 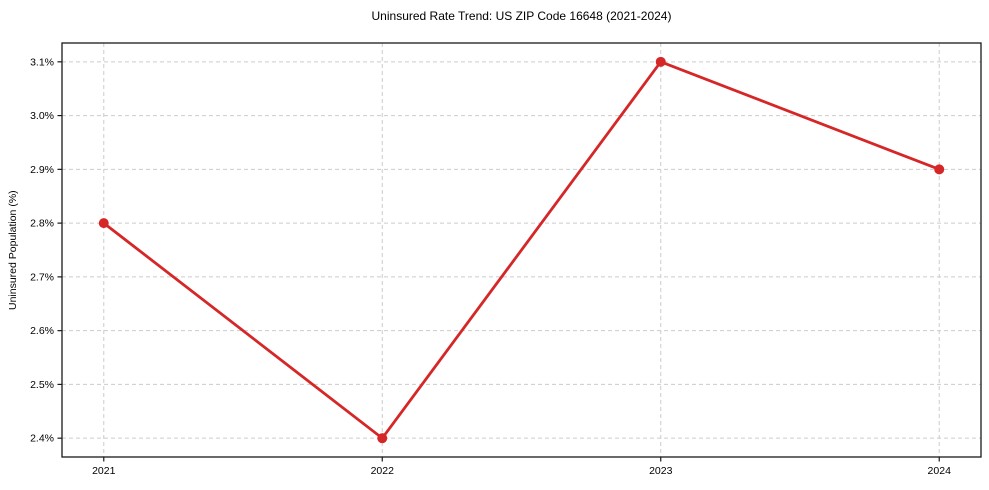 What do you see at coordinates (940, 471) in the screenshot?
I see `x-tick-label: 2024` at bounding box center [940, 471].